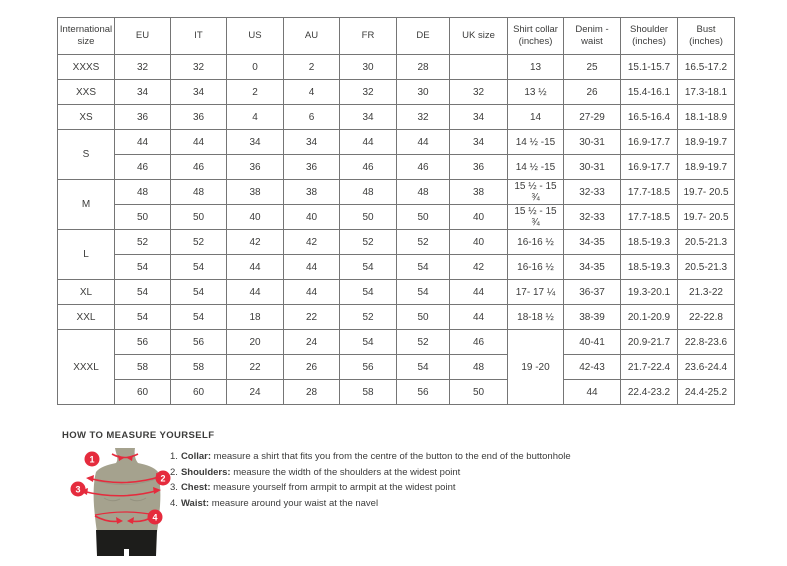  I want to click on table-cell: 34-35, so click(592, 267).